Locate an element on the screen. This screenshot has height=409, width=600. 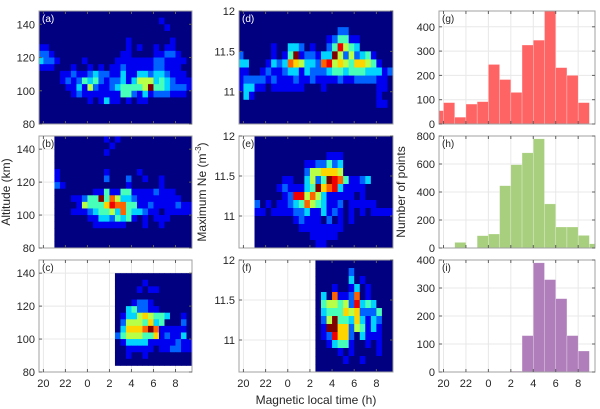
data-layer is located at coordinates (316, 67).